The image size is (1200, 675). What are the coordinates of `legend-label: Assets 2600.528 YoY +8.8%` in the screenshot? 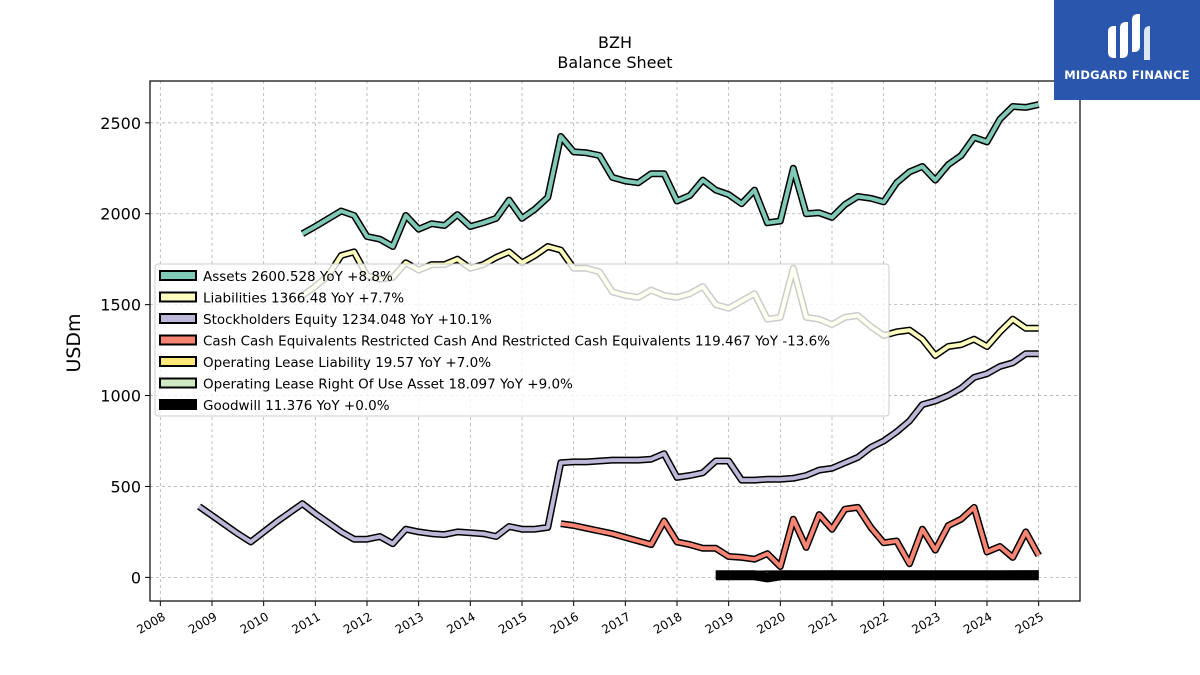 It's located at (298, 277).